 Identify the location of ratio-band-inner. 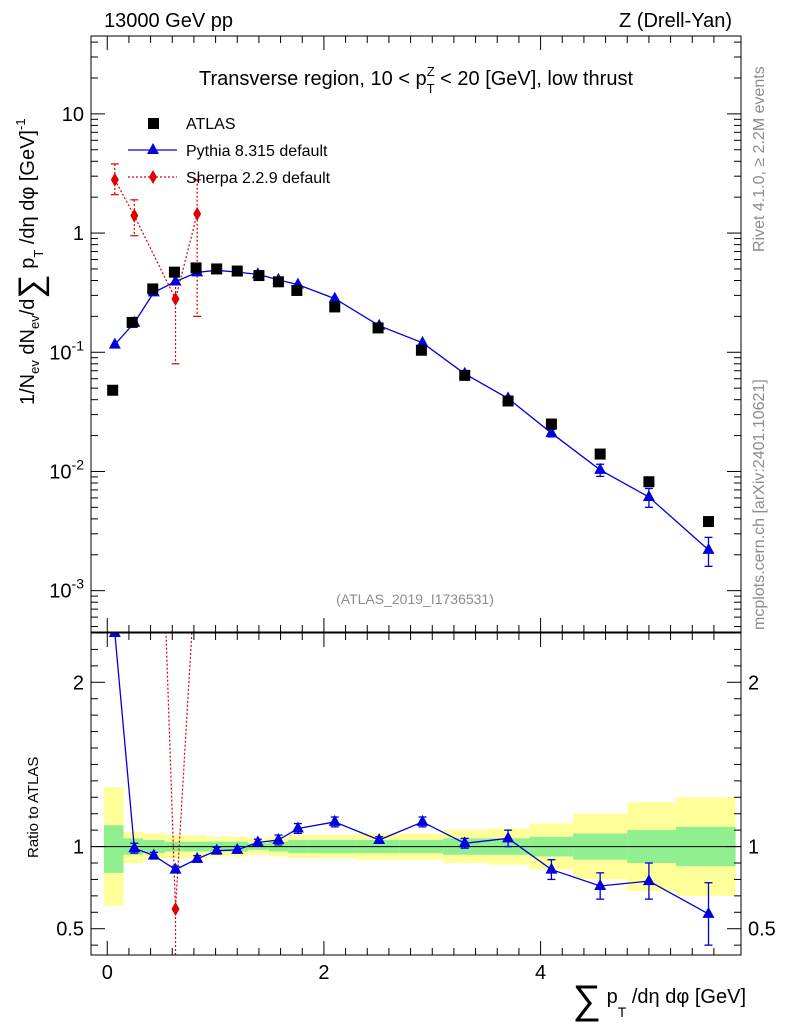
(114, 849).